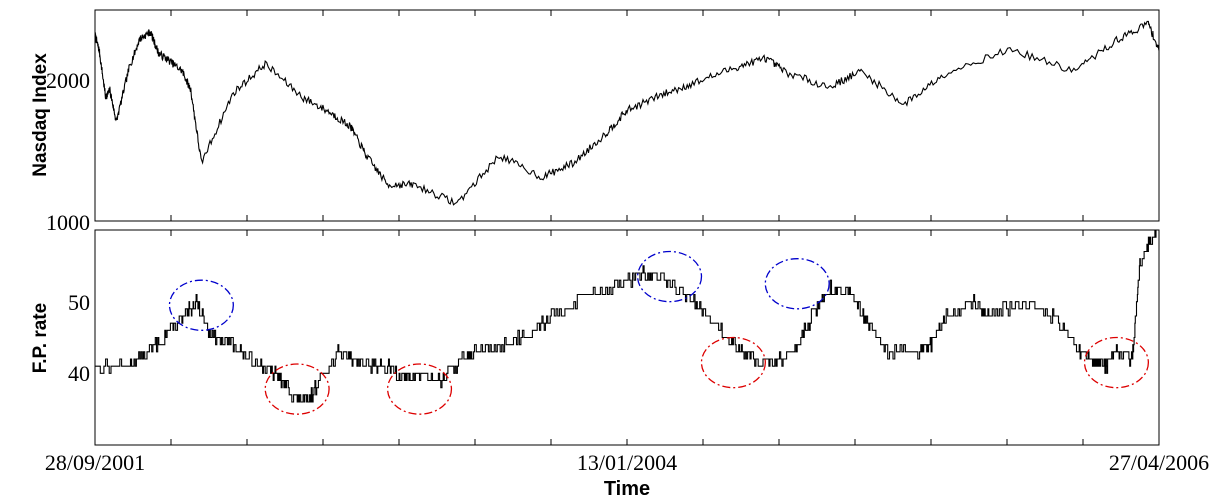 Image resolution: width=1222 pixels, height=499 pixels. Describe the element at coordinates (40, 338) in the screenshot. I see `fp-rate-y-label: F.P. rate` at that location.